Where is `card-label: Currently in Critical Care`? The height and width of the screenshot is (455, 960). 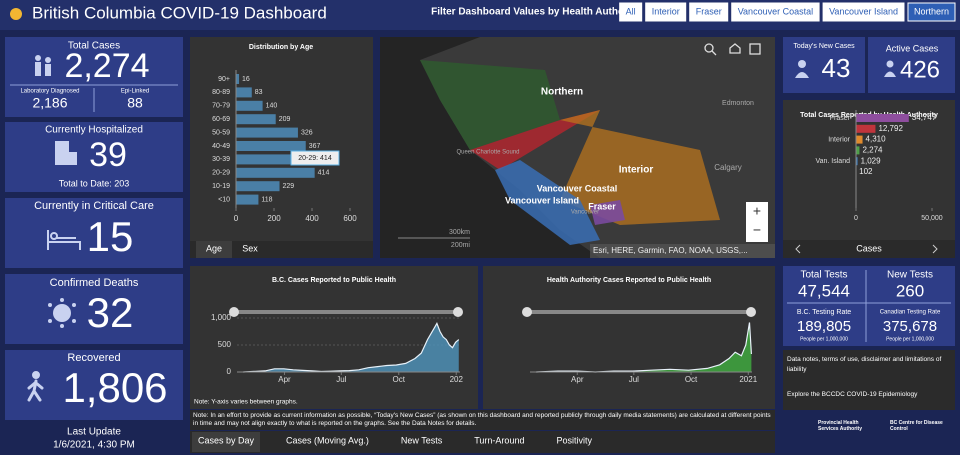
card-label: Currently in Critical Care is located at coordinates (94, 206).